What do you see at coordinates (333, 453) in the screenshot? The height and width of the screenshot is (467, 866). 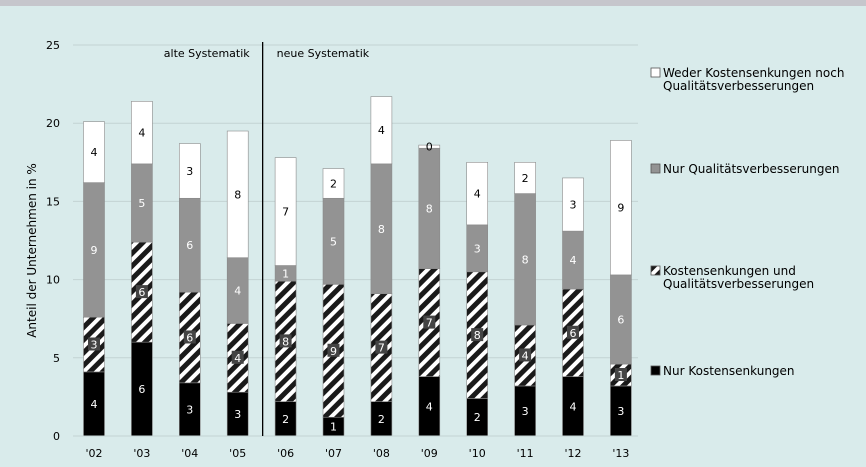 I see `x-tick-label: '07` at bounding box center [333, 453].